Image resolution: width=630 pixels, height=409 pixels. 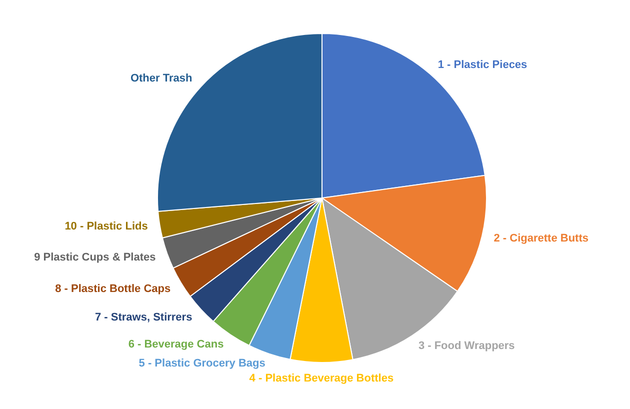 I want to click on slice-label: 3 - Food Wrappers, so click(x=466, y=346).